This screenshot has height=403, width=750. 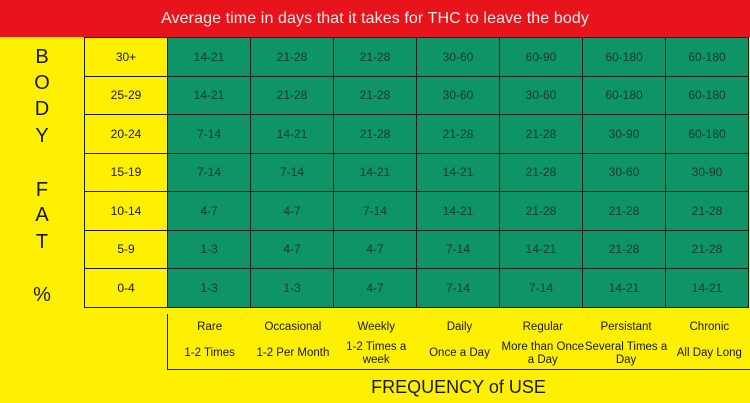 I want to click on body-fat-cell: 10-14, so click(x=126, y=211).